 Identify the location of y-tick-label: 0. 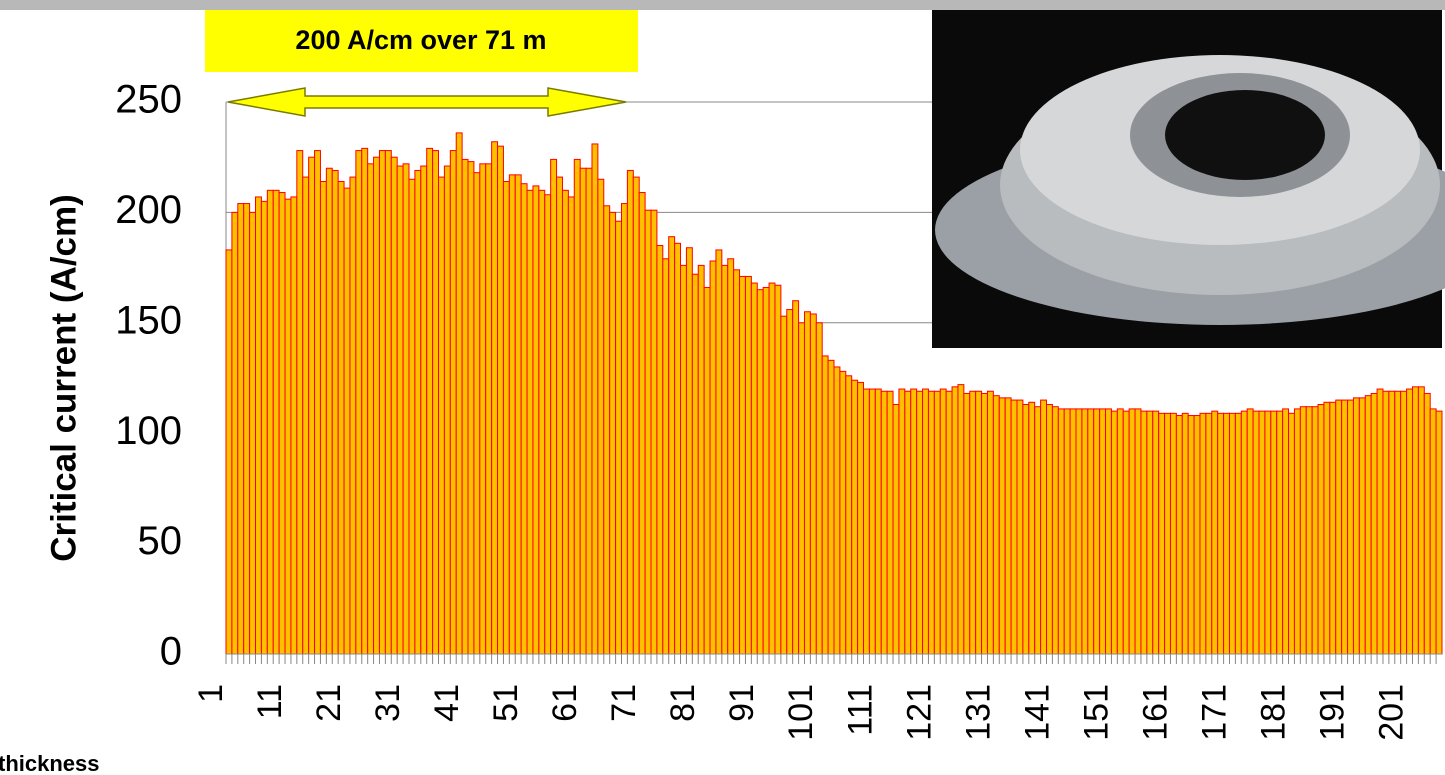
(171, 652).